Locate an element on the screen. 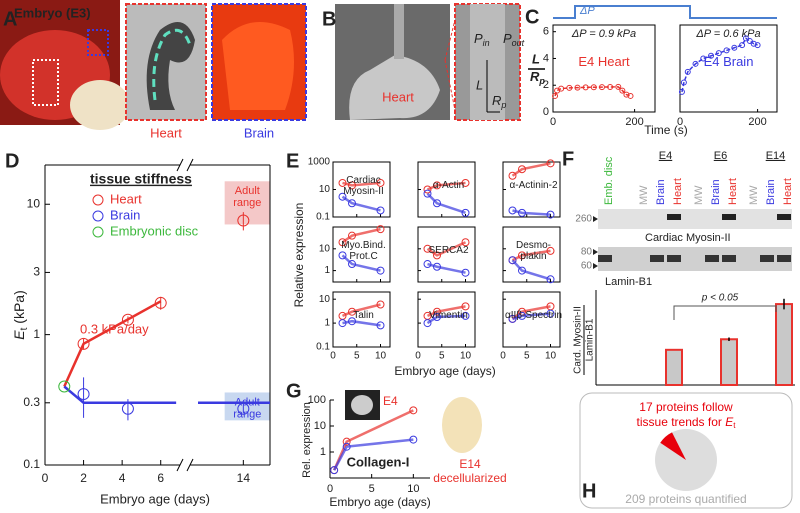 Image resolution: width=800 pixels, height=513 pixels. y-tick-label: 10 is located at coordinates (325, 189).